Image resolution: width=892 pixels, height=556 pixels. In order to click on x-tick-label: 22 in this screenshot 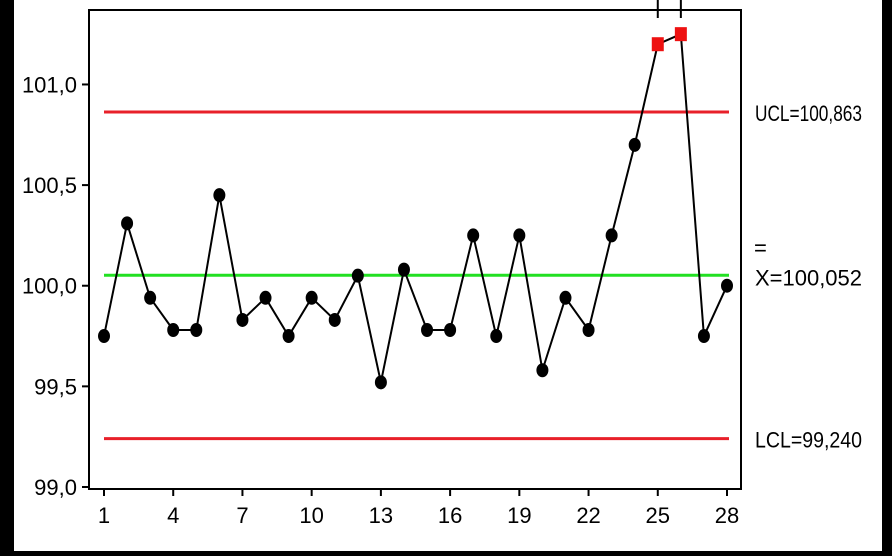, I will do `click(588, 515)`.